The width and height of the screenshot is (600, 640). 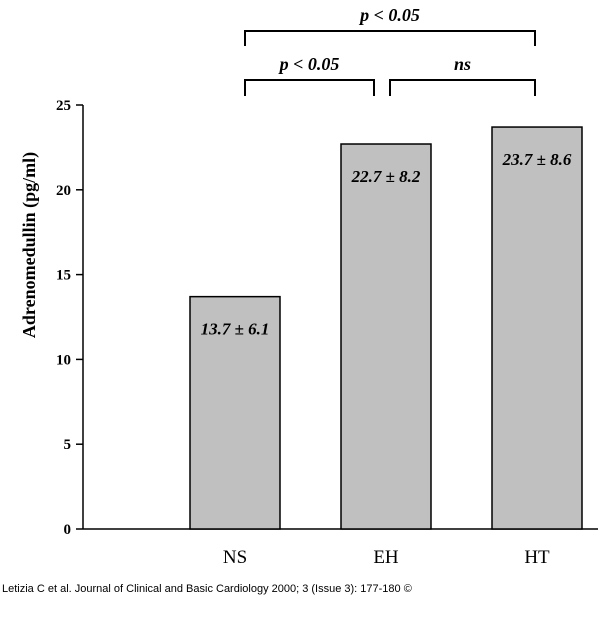 I want to click on significance-brackets: p < 0.05 ns p < 0.05, so click(x=390, y=50).